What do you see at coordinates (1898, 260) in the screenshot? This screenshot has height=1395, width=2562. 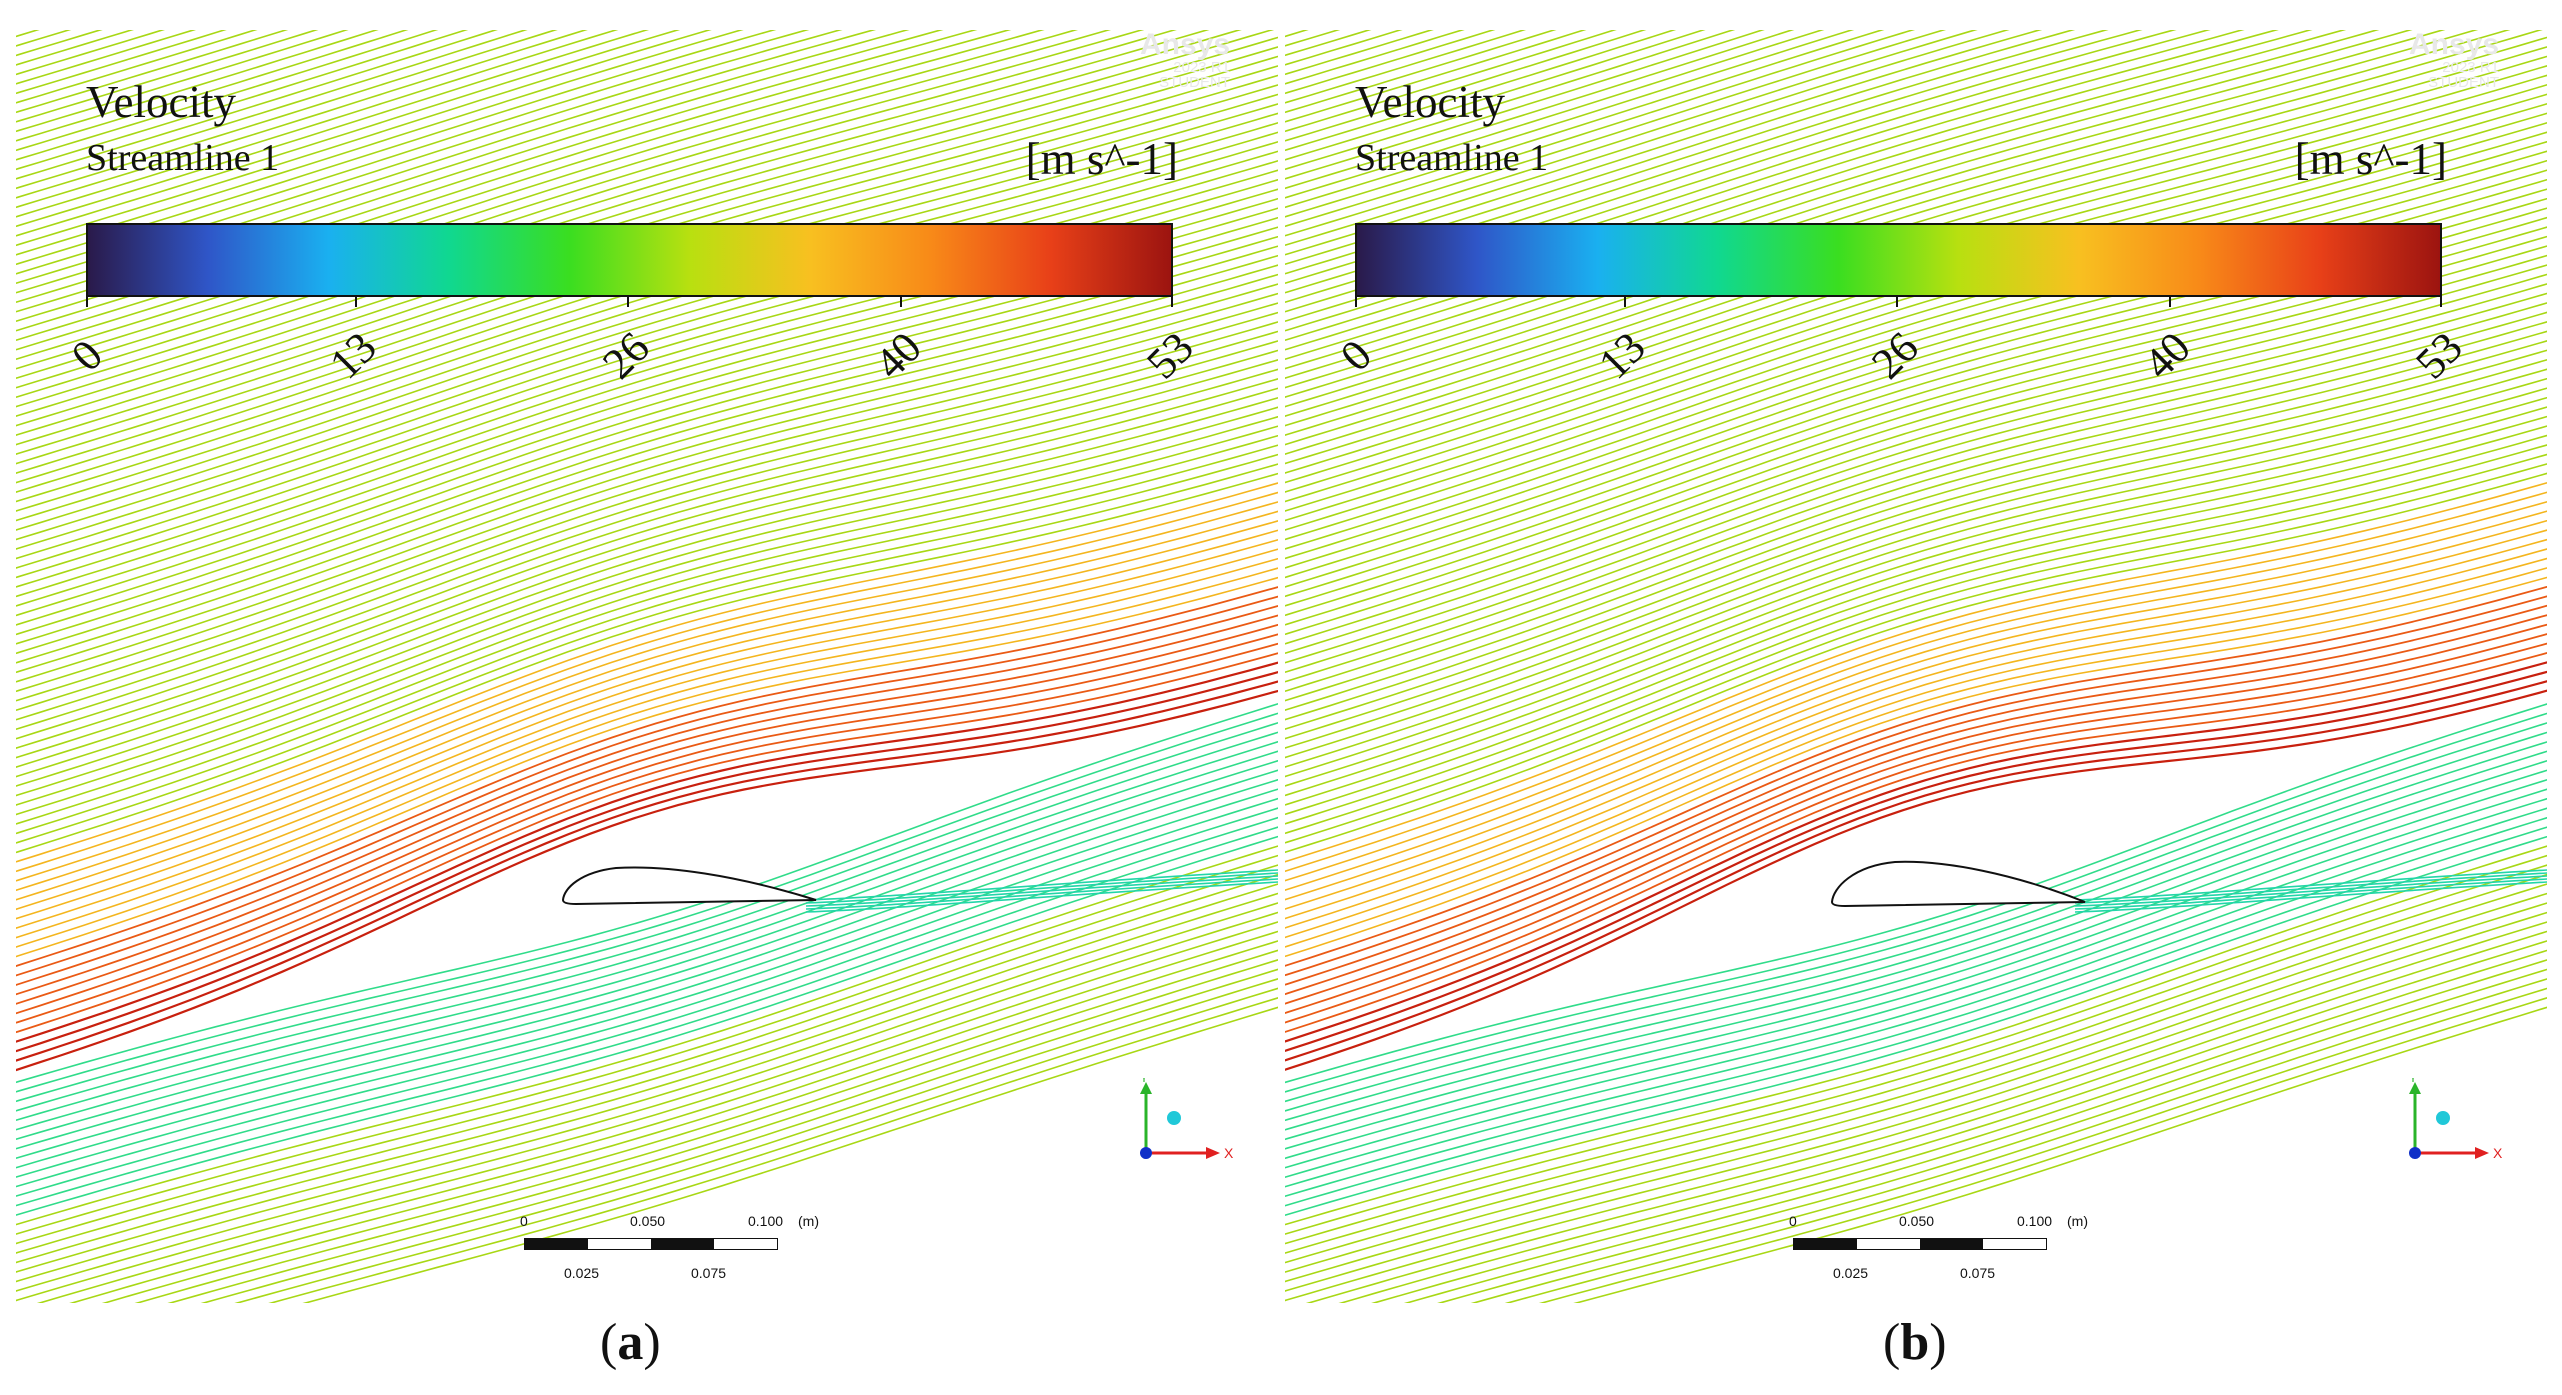 I see `colorbar` at bounding box center [1898, 260].